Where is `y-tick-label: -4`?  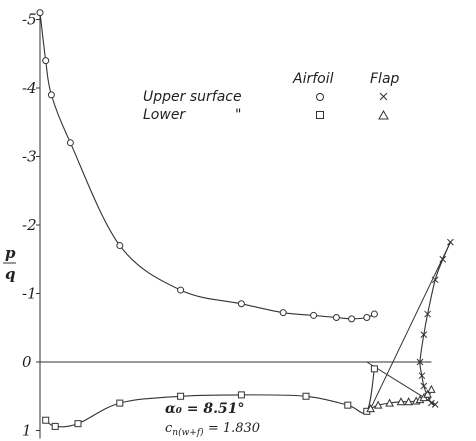
y-tick-label: -4 is located at coordinates (29, 88).